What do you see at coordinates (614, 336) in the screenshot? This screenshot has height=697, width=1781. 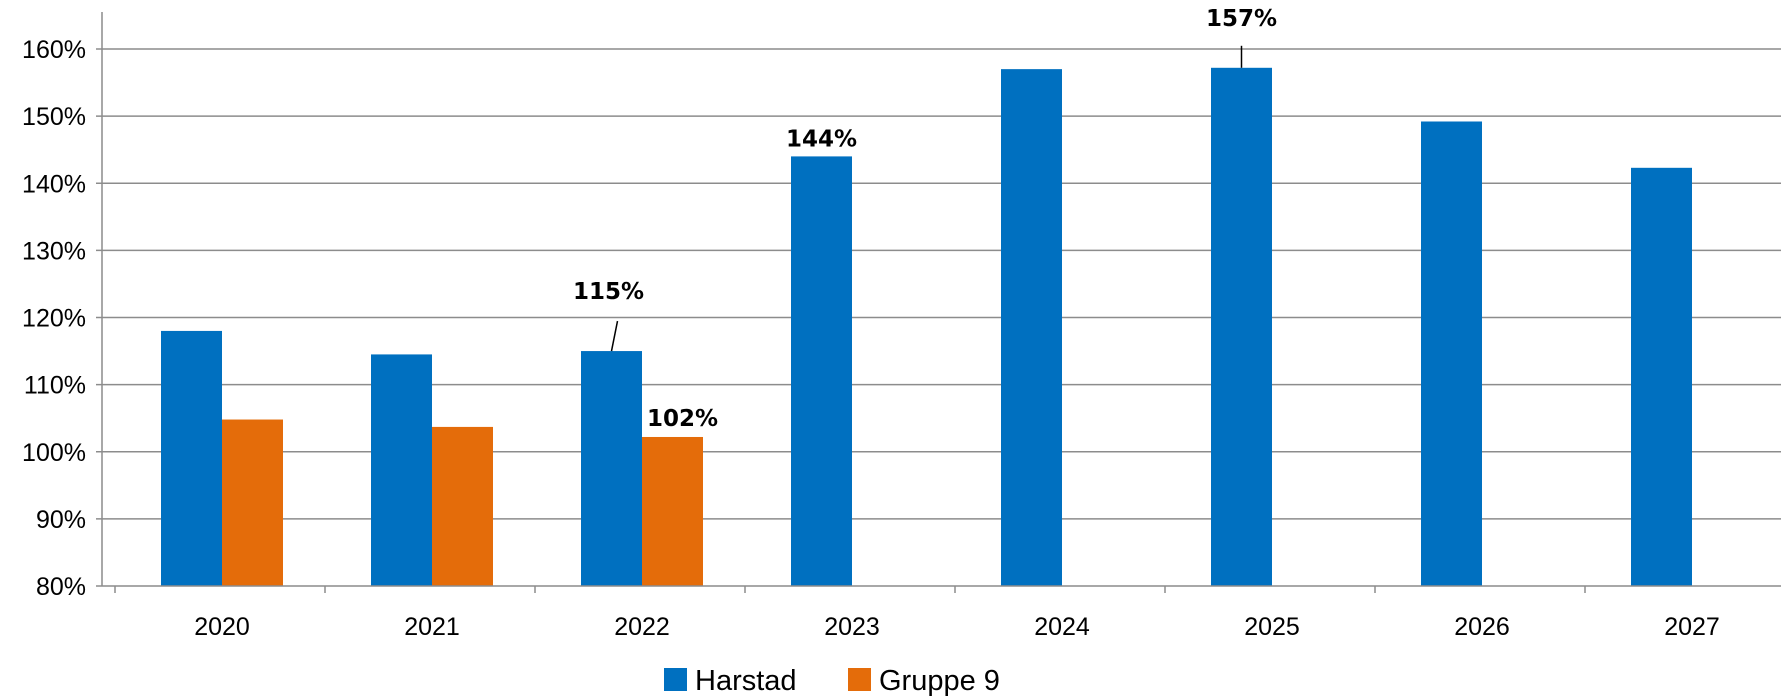 I see `data-label-leader` at bounding box center [614, 336].